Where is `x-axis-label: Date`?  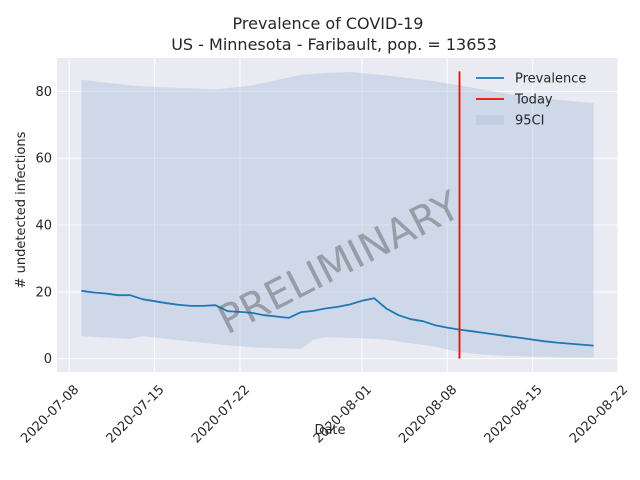 x-axis-label: Date is located at coordinates (329, 430).